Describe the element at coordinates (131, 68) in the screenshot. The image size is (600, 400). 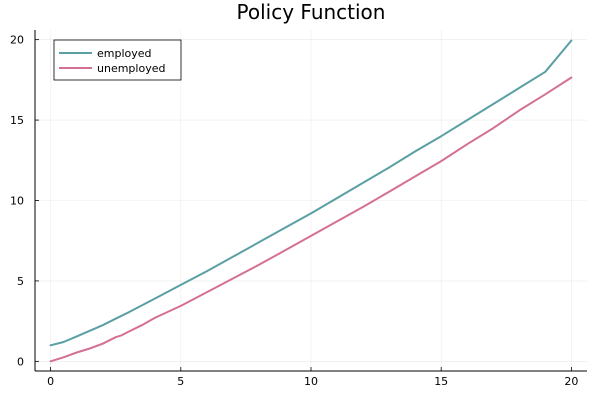
I see `legend-label-unemployed: unemployed` at that location.